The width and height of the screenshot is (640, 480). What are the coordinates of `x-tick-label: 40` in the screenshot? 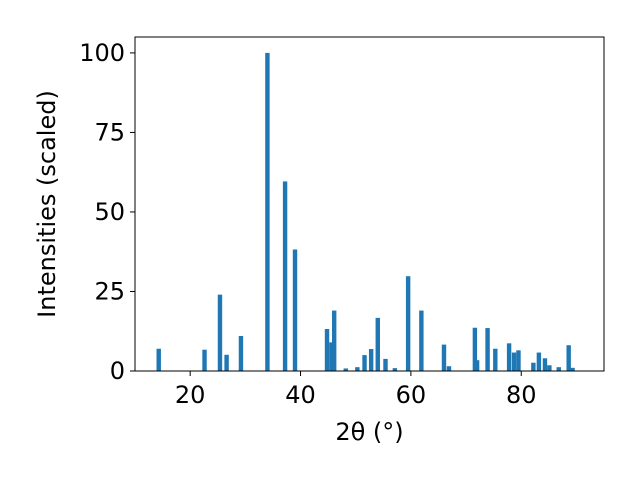 It's located at (300, 395).